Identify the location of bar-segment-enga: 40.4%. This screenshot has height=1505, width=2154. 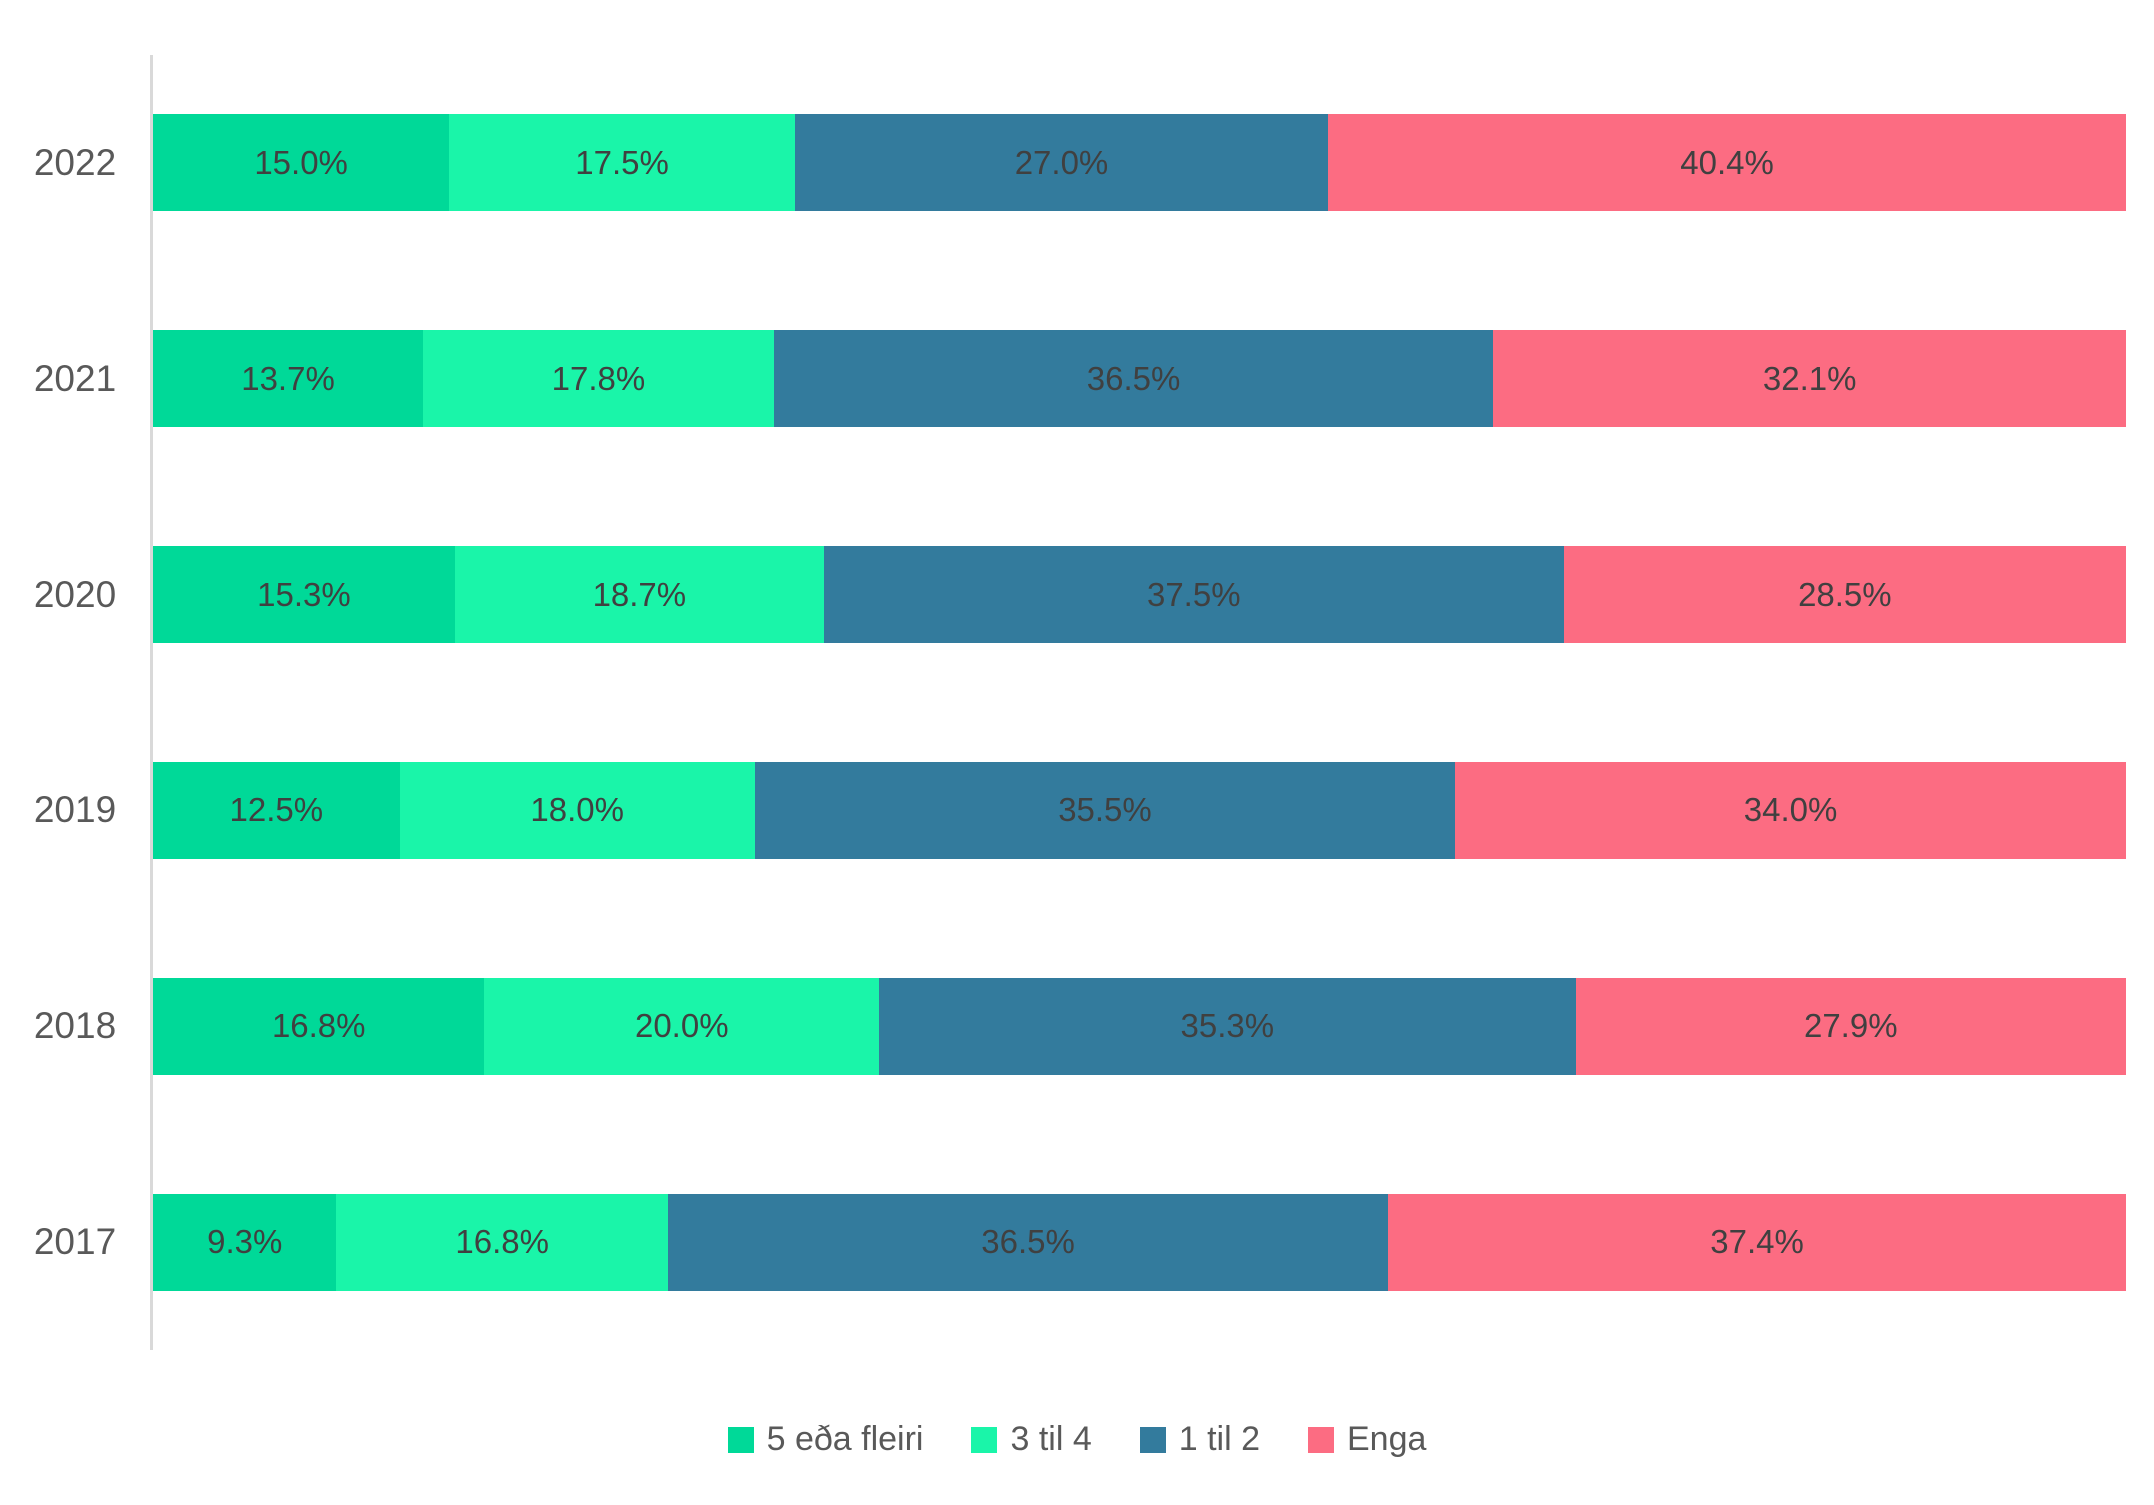
(1727, 163).